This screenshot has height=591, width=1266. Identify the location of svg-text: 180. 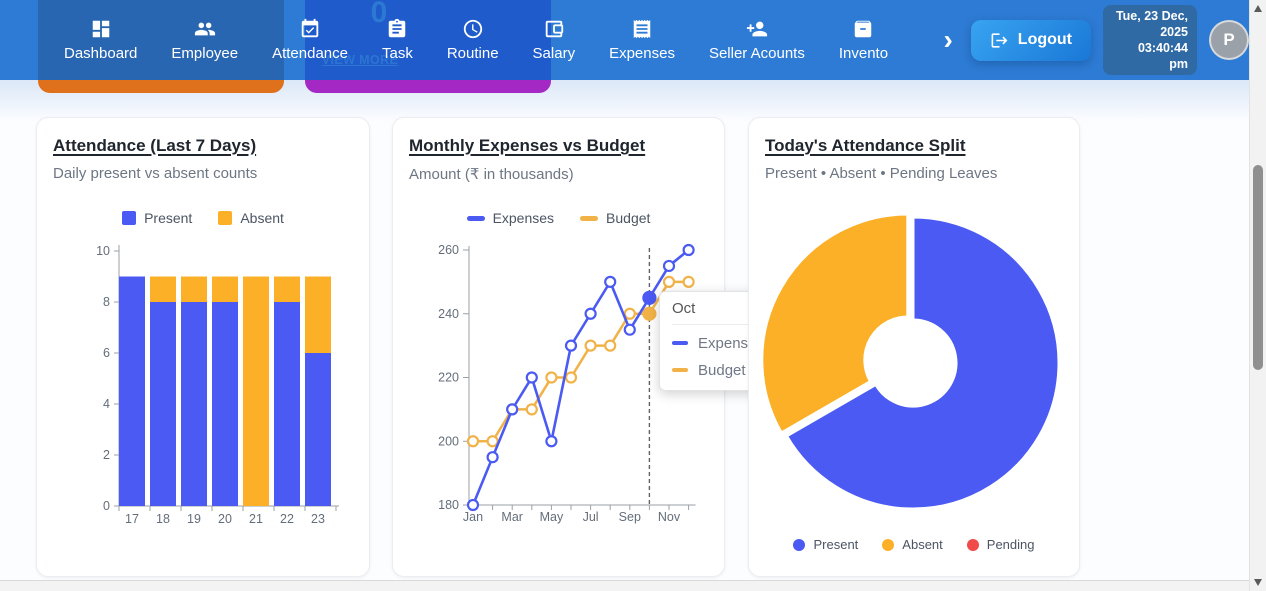
(448, 505).